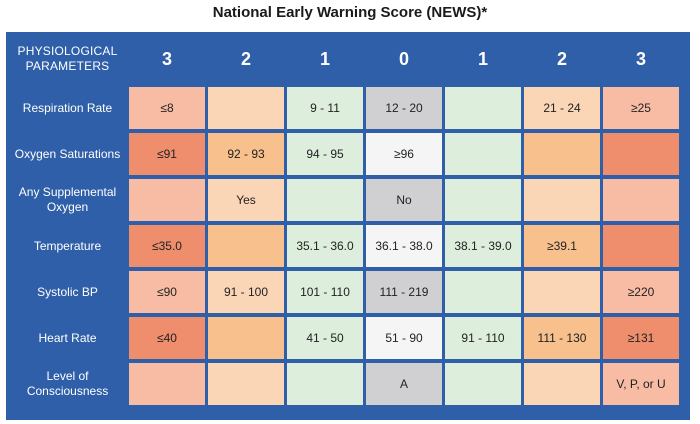 The width and height of the screenshot is (700, 424). I want to click on table-cell: ≤8, so click(167, 108).